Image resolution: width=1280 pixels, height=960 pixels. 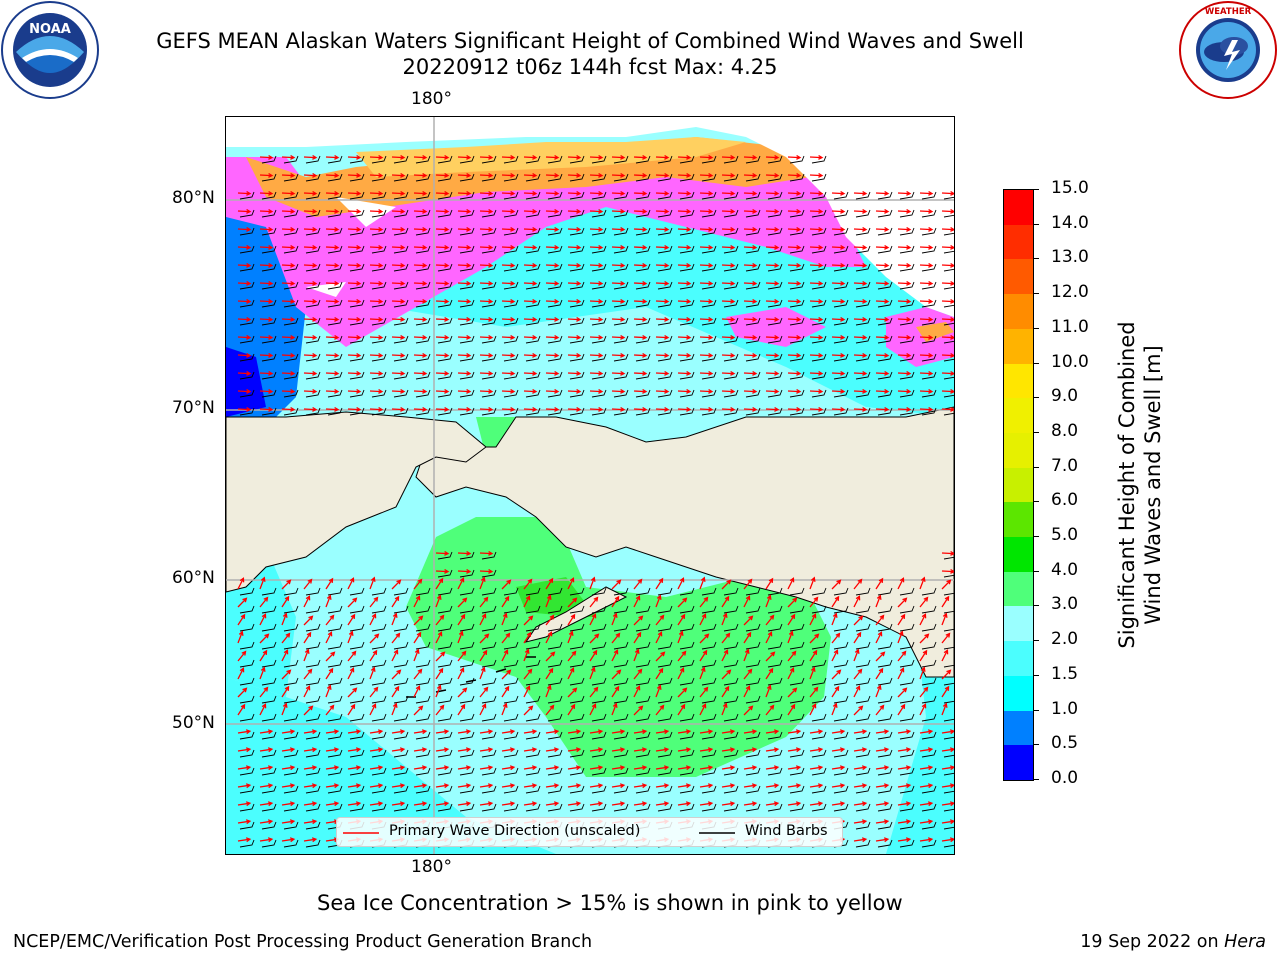 What do you see at coordinates (1127, 485) in the screenshot?
I see `colorbar-label-line1: Significant Height of Combined` at bounding box center [1127, 485].